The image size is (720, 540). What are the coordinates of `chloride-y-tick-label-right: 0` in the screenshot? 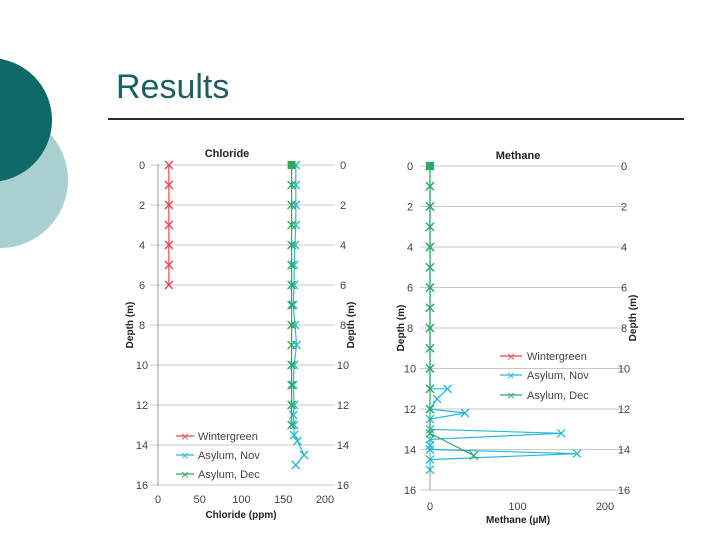 It's located at (343, 166).